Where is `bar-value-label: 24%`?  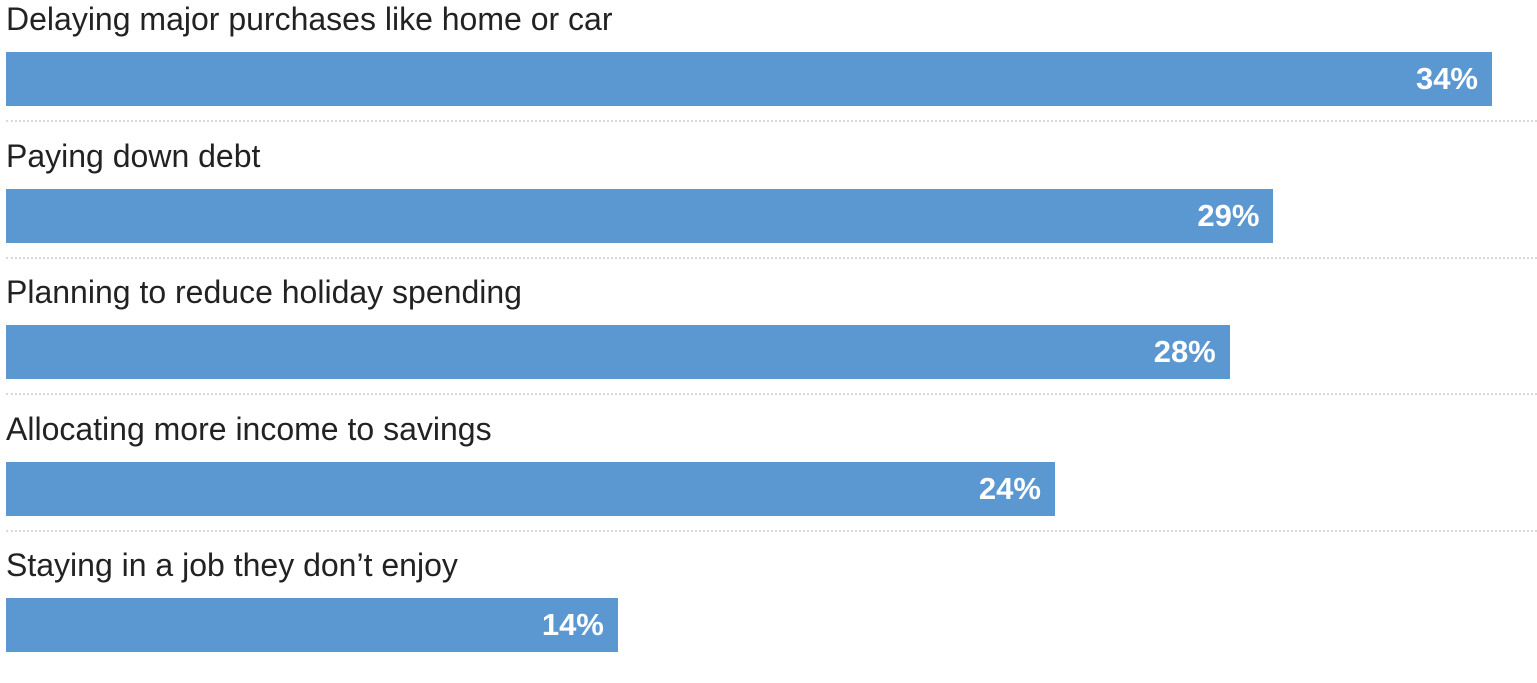 bar-value-label: 24% is located at coordinates (1009, 488).